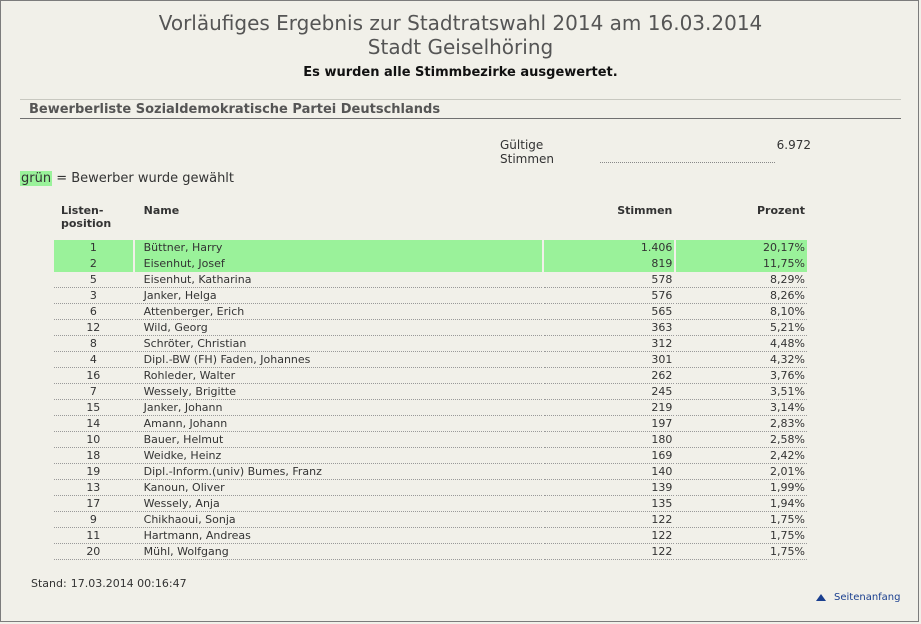  Describe the element at coordinates (36, 178) in the screenshot. I see `legend-highlight: grün` at that location.